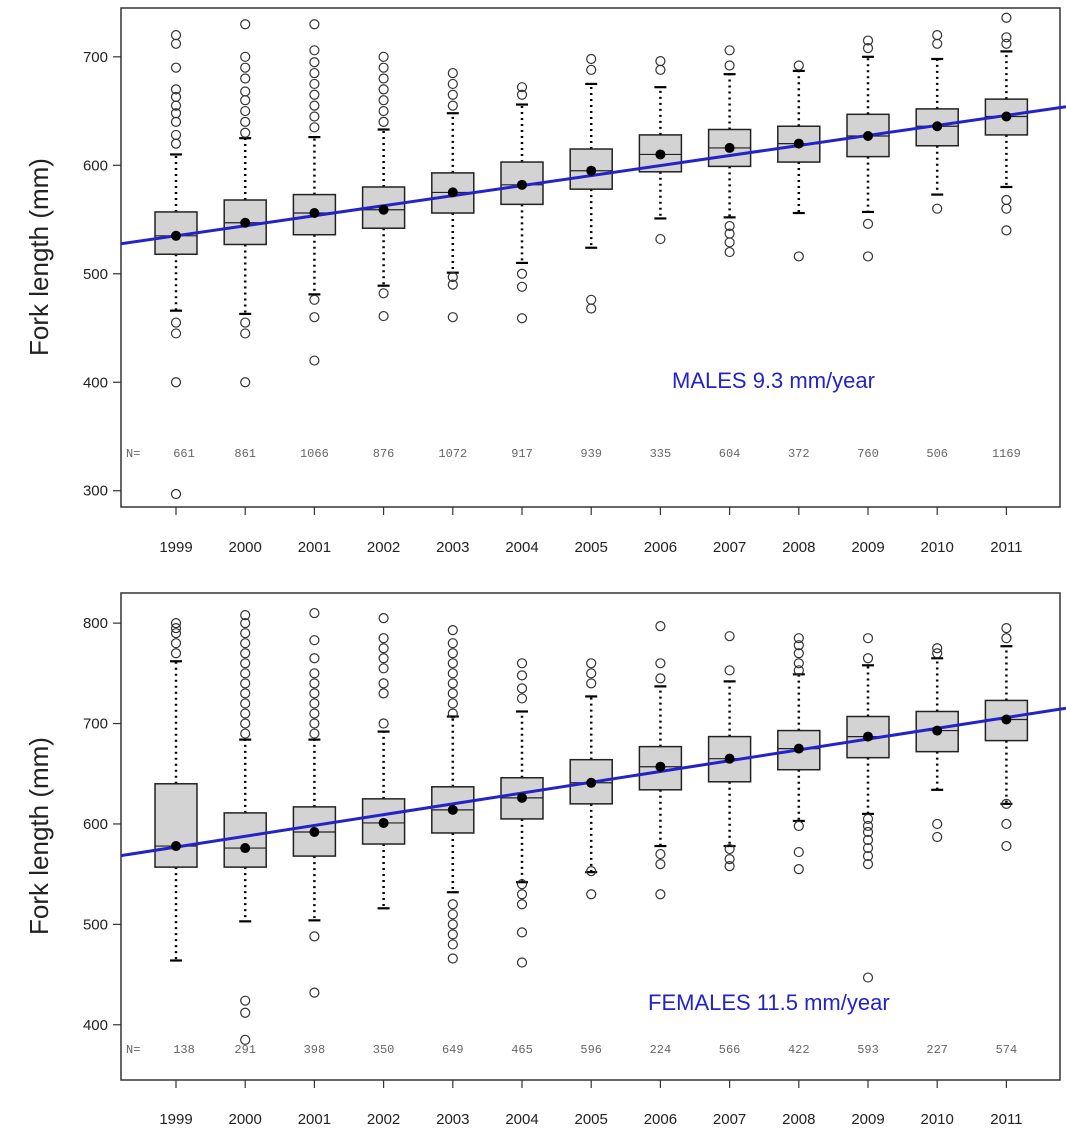 This screenshot has width=1066, height=1135. What do you see at coordinates (95, 491) in the screenshot?
I see `y-tick-label: 300` at bounding box center [95, 491].